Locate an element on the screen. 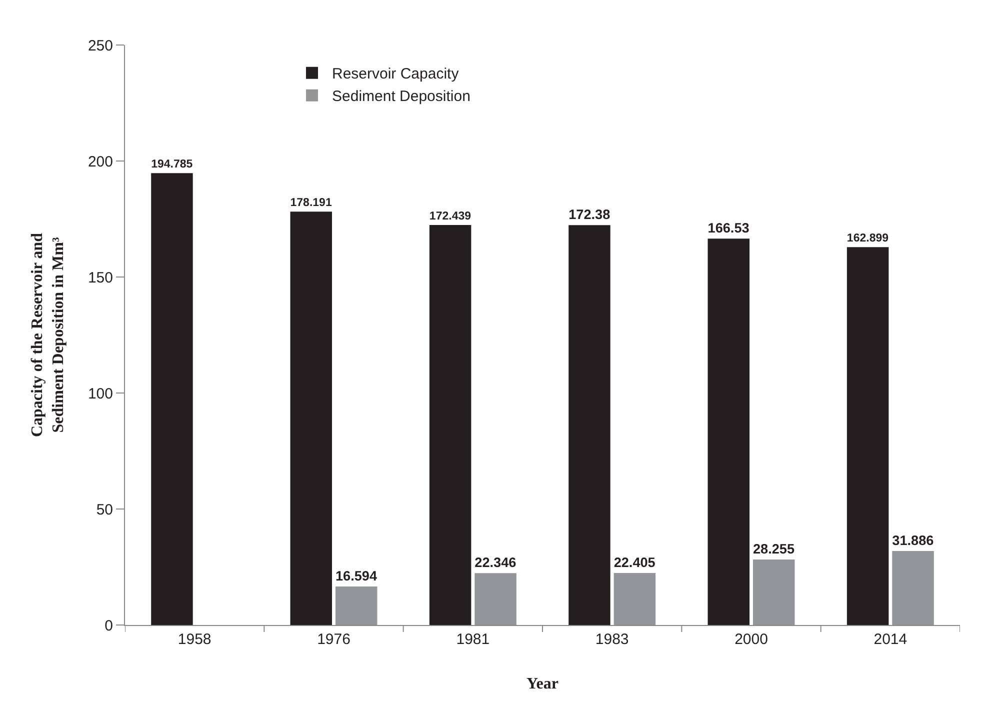  y-tick-label: 100 is located at coordinates (100, 393).